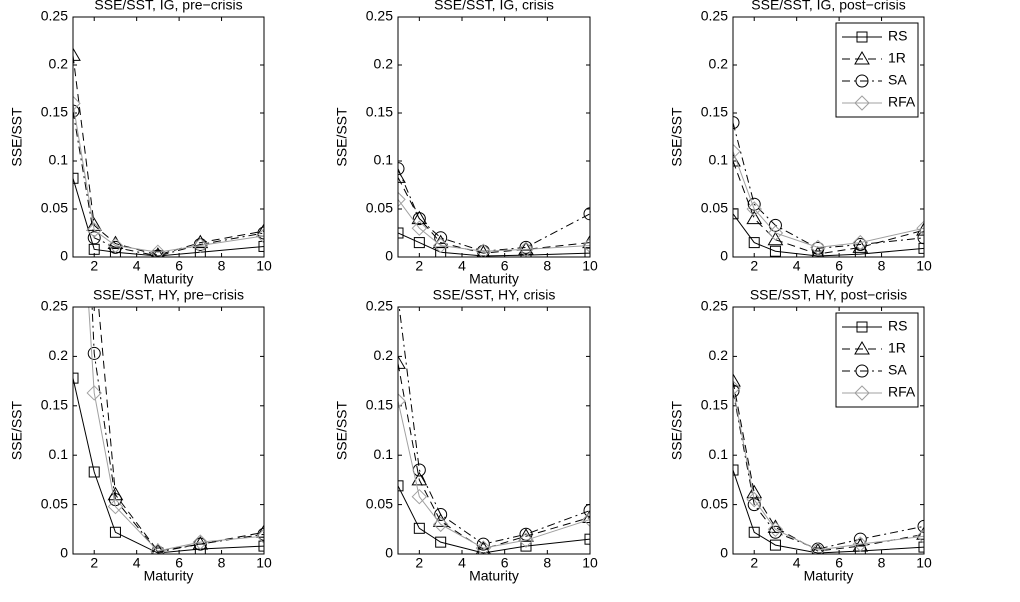  What do you see at coordinates (168, 6) in the screenshot?
I see `chart-title: SSE/SST, IG, pre−crisis` at bounding box center [168, 6].